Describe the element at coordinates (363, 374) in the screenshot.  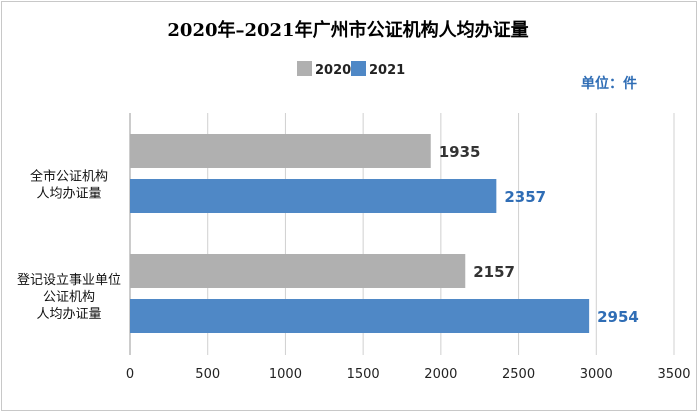
I see `x-tick-label: 1500` at that location.